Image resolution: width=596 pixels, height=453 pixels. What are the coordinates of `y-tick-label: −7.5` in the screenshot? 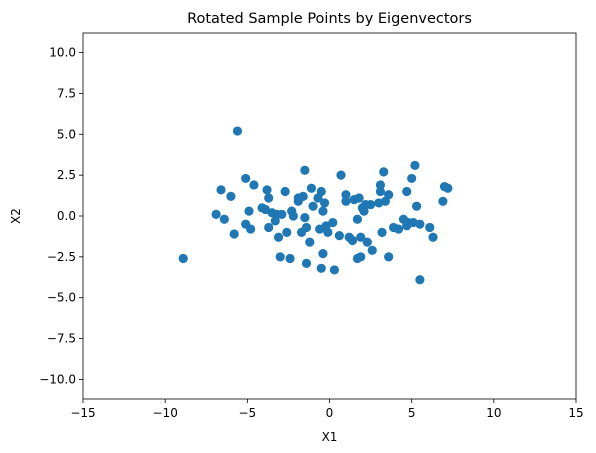 It's located at (61, 339).